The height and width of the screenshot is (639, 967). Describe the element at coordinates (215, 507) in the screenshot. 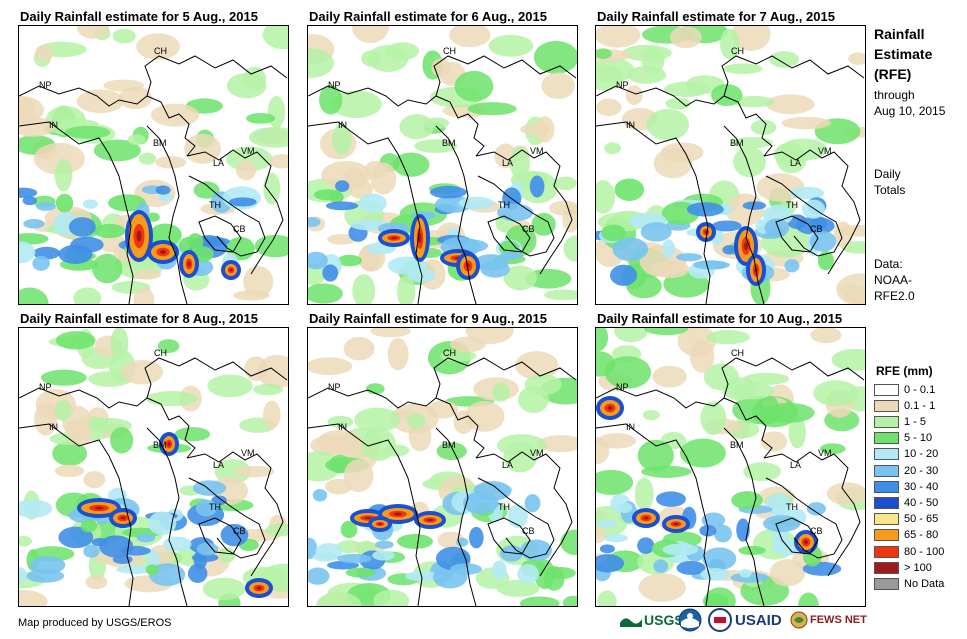

I see `country-label: TH` at that location.